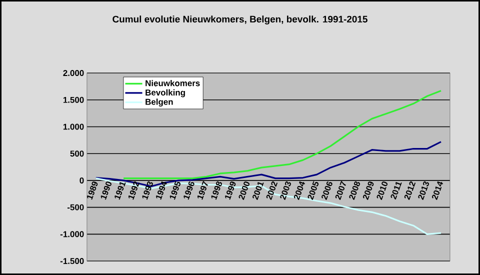  I want to click on x-tick-label: 2008, so click(354, 190).